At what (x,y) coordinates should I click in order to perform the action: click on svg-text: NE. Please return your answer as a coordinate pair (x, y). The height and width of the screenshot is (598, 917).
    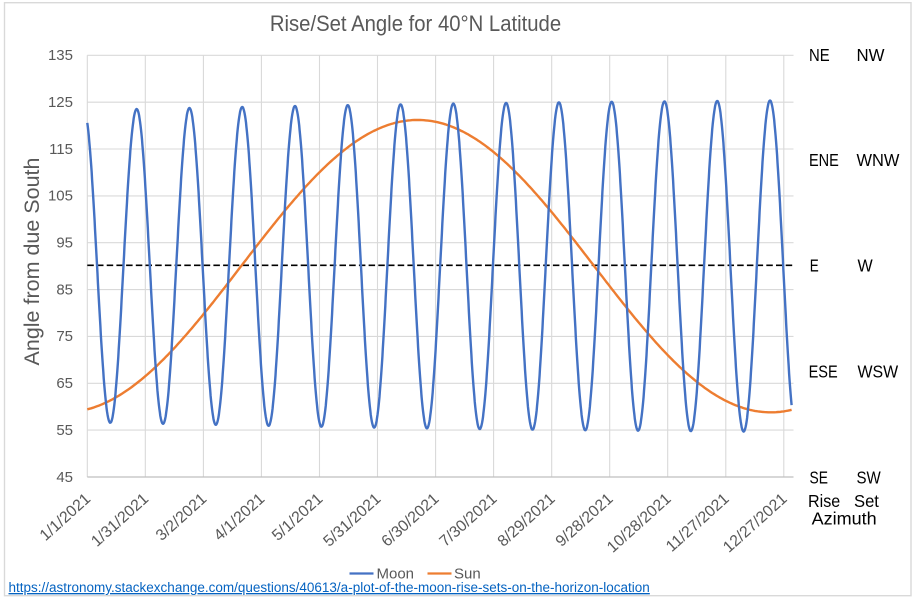
    Looking at the image, I should click on (819, 55).